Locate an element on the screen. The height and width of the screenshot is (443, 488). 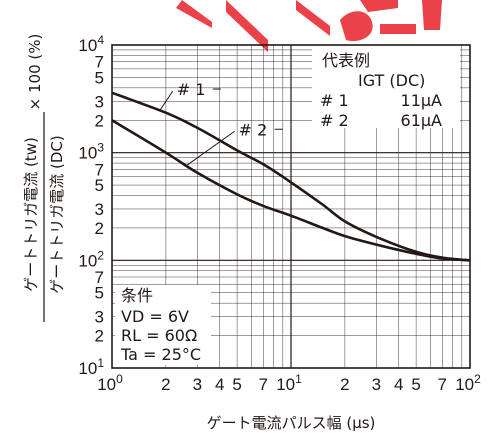
y-tick-label: 10¹ is located at coordinates (91, 367).